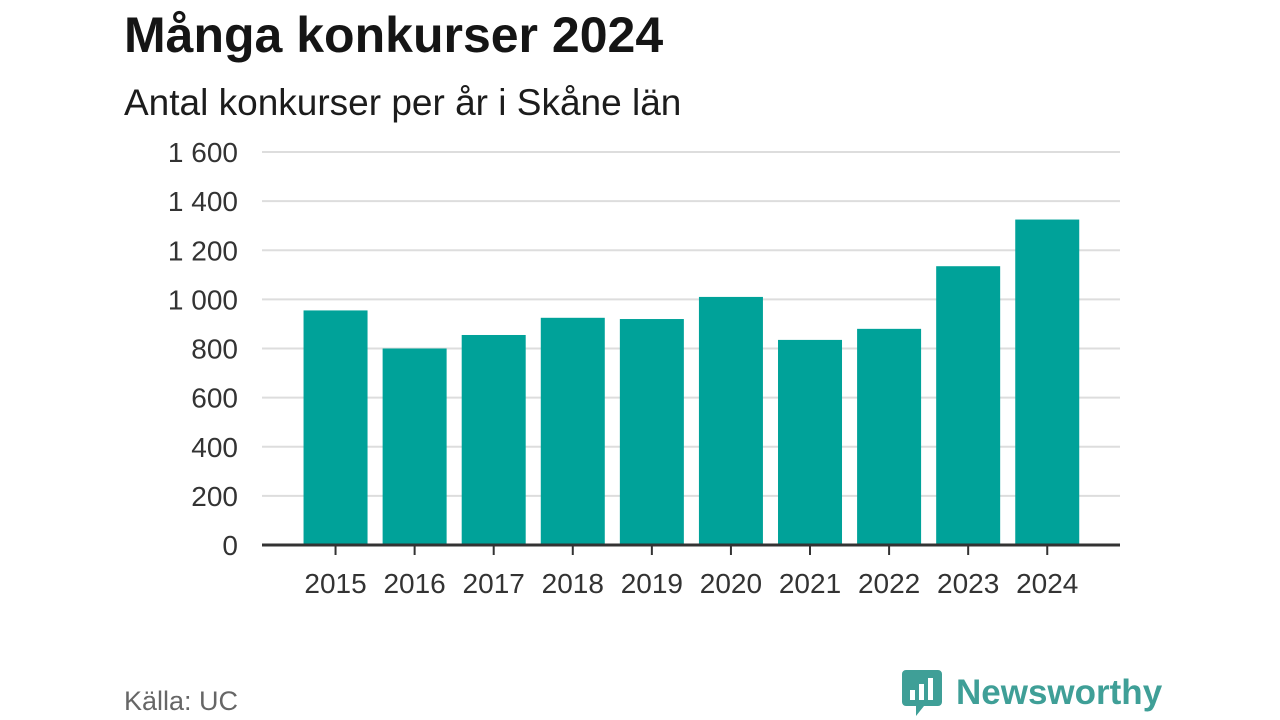 The width and height of the screenshot is (1280, 720). Describe the element at coordinates (968, 405) in the screenshot. I see `bar-2023` at that location.